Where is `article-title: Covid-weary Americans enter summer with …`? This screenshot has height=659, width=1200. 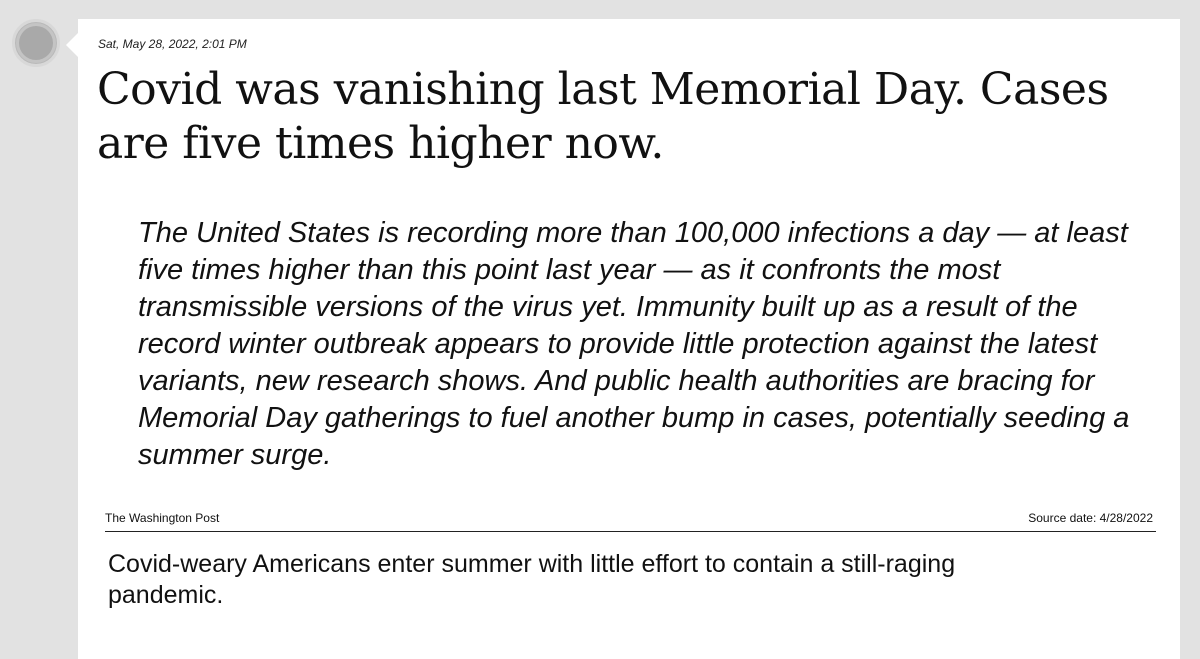 article-title: Covid-weary Americans enter summer with … is located at coordinates (532, 579).